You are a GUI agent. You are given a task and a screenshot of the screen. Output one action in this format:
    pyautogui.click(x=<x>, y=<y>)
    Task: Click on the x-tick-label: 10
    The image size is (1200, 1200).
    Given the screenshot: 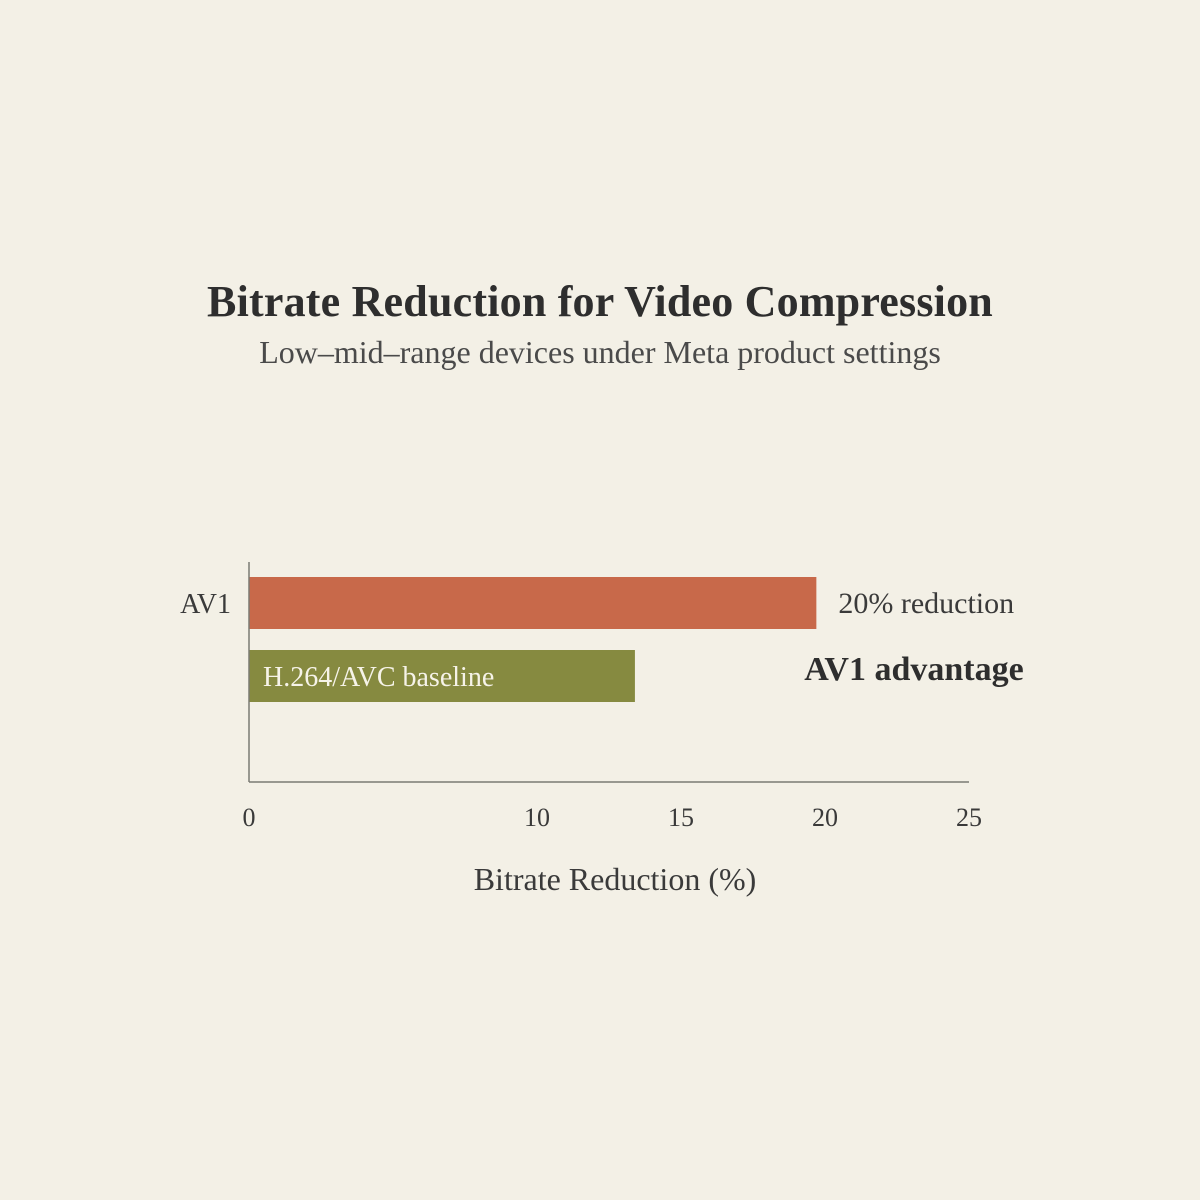 What is the action you would take?
    pyautogui.click(x=537, y=817)
    